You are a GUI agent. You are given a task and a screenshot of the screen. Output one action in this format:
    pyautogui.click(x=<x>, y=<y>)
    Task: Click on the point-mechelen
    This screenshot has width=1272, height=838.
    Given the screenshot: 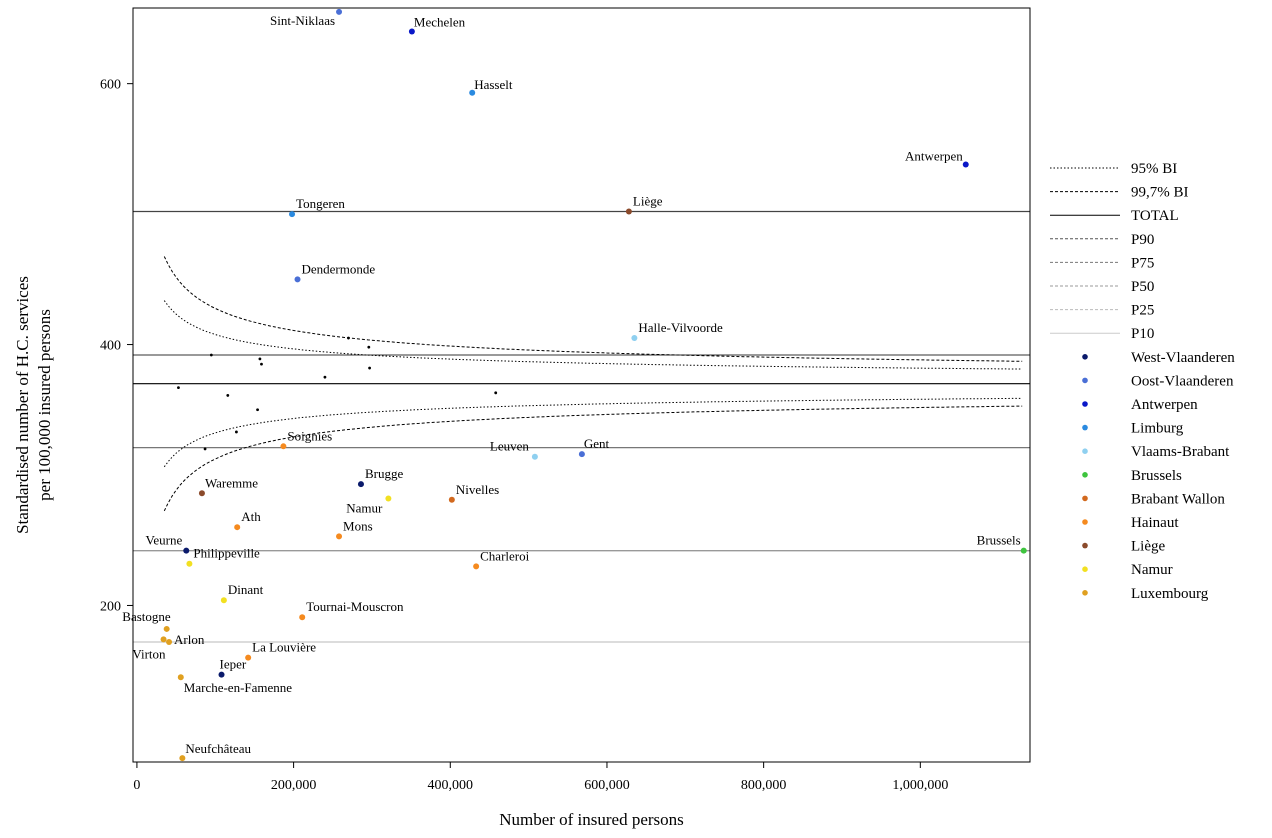 What is the action you would take?
    pyautogui.click(x=411, y=31)
    